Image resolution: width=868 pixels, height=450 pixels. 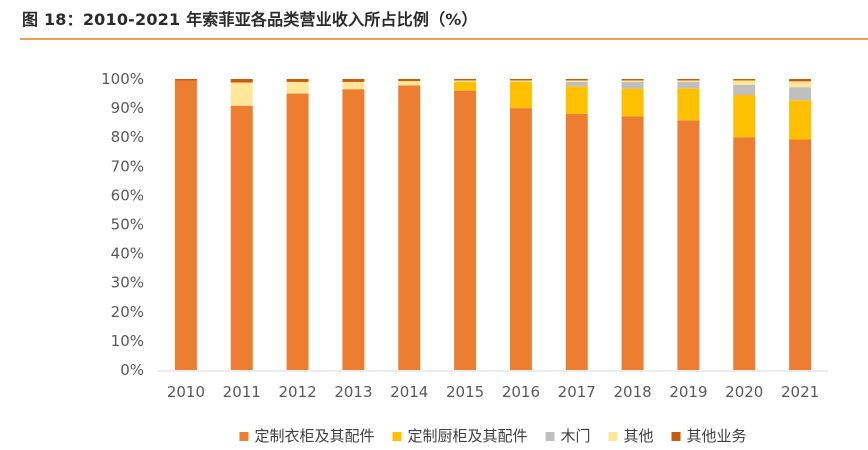 What do you see at coordinates (127, 137) in the screenshot?
I see `y-tick-label: 80%` at bounding box center [127, 137].